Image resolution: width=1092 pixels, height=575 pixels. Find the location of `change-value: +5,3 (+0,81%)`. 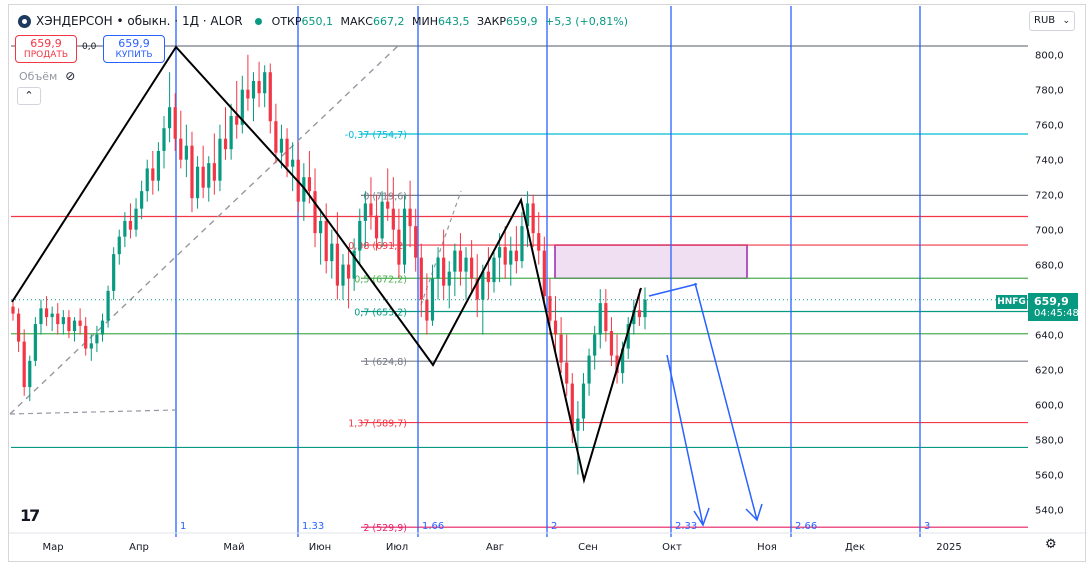

change-value: +5,3 (+0,81%) is located at coordinates (586, 21).